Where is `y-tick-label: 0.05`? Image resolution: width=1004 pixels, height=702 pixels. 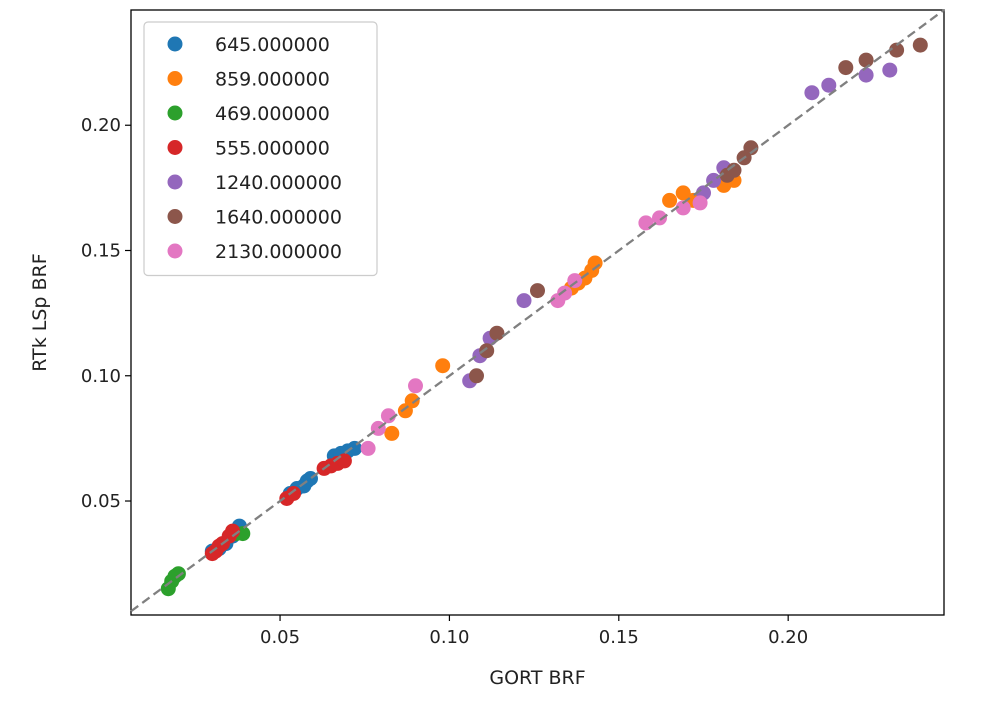 y-tick-label: 0.05 is located at coordinates (101, 501).